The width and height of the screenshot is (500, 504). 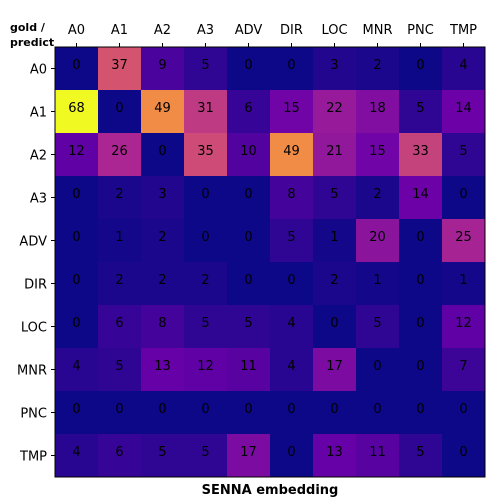 I want to click on heatmap-cell-TMP-TMP, so click(x=464, y=456).